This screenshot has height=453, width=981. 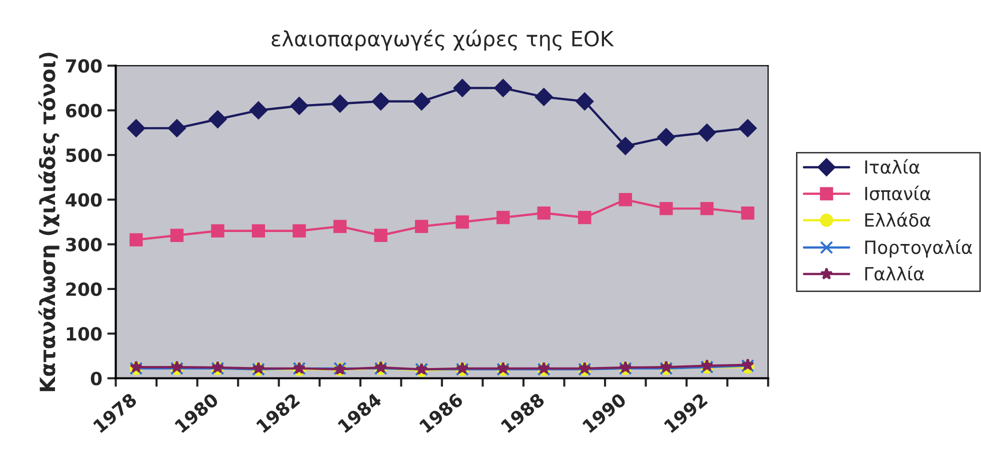 What do you see at coordinates (84, 66) in the screenshot?
I see `y-tick-label: 700` at bounding box center [84, 66].